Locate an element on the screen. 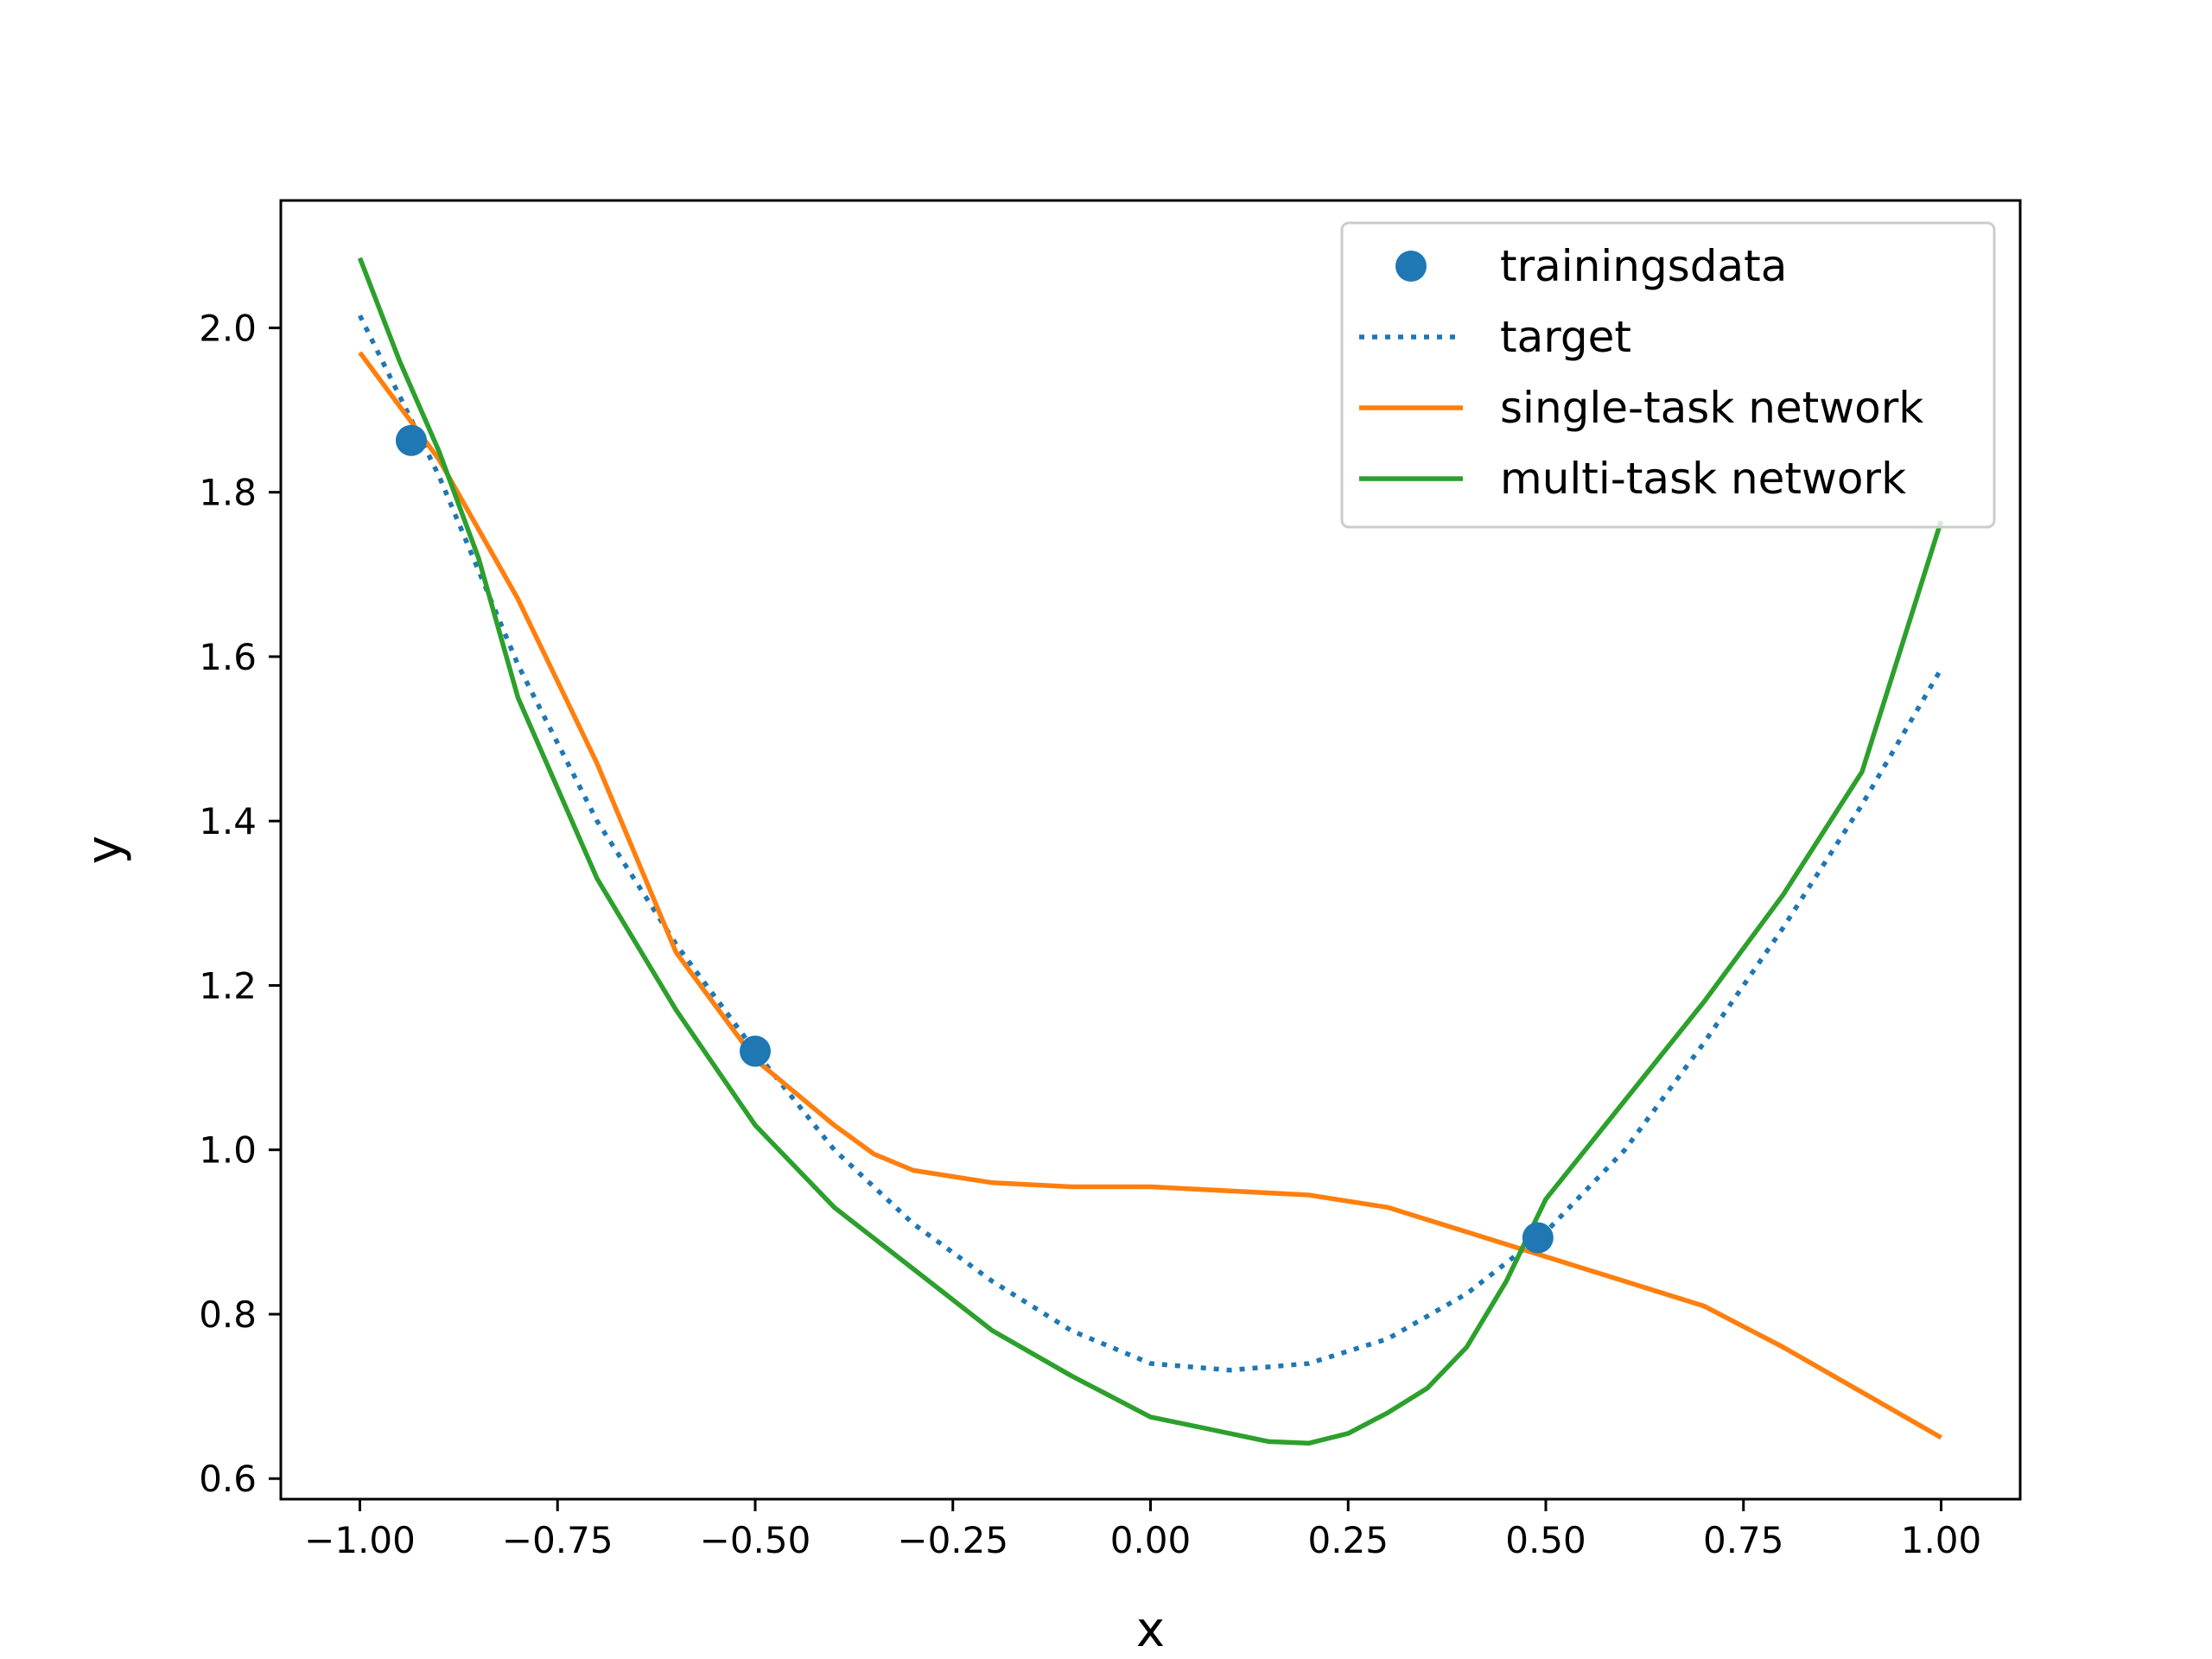 This screenshot has width=2212, height=1659. x-tick-label: −0.25 is located at coordinates (952, 1540).